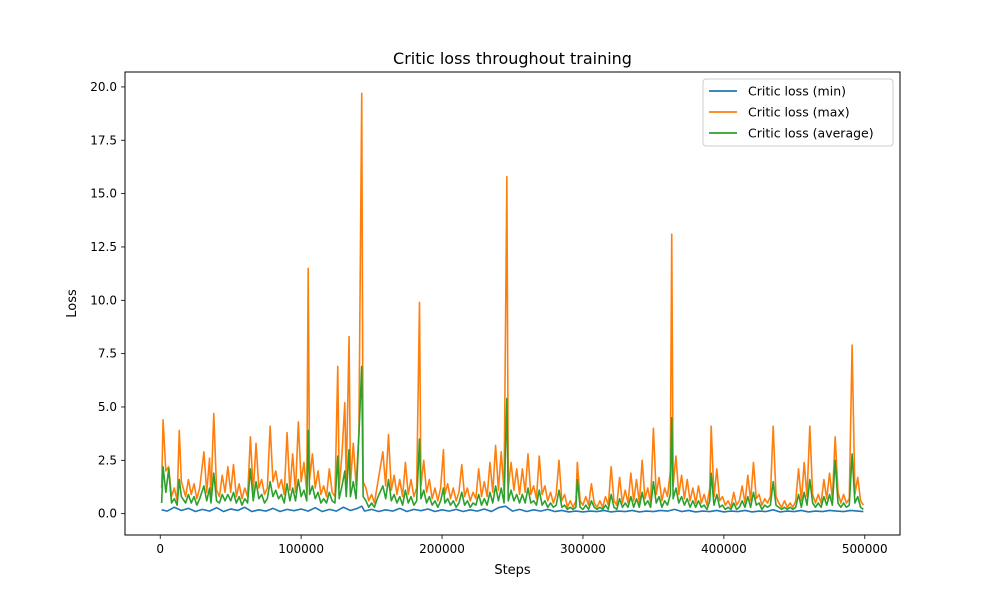  I want to click on legend-label-1: Critic loss (max), so click(799, 112).